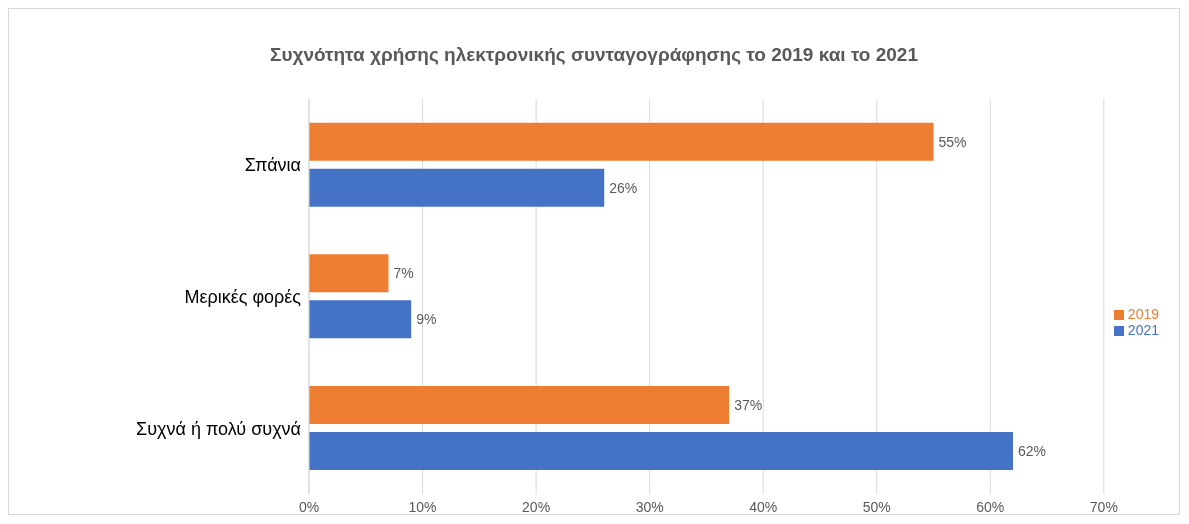  What do you see at coordinates (536, 506) in the screenshot?
I see `x-tick-label: 20%` at bounding box center [536, 506].